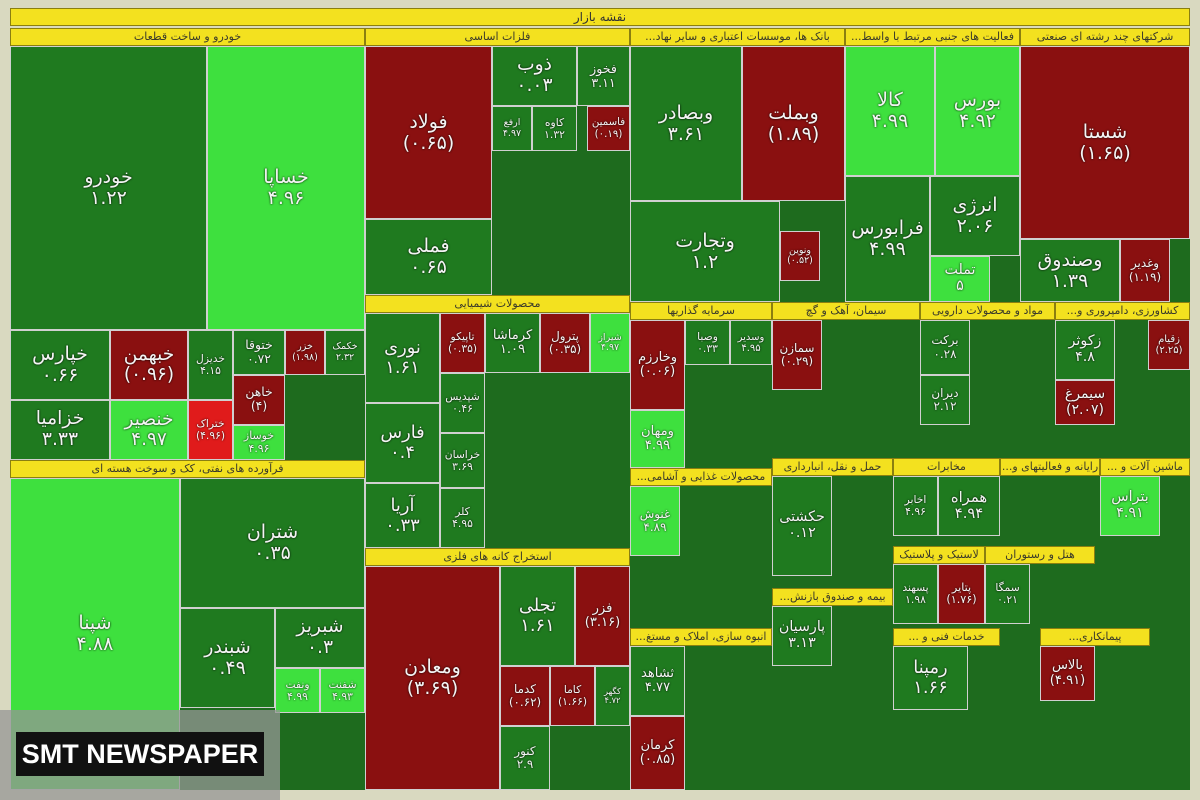 This screenshot has height=800, width=1200. I want to click on stock-tile: ختوقا ۰.۷۲, so click(259, 352).